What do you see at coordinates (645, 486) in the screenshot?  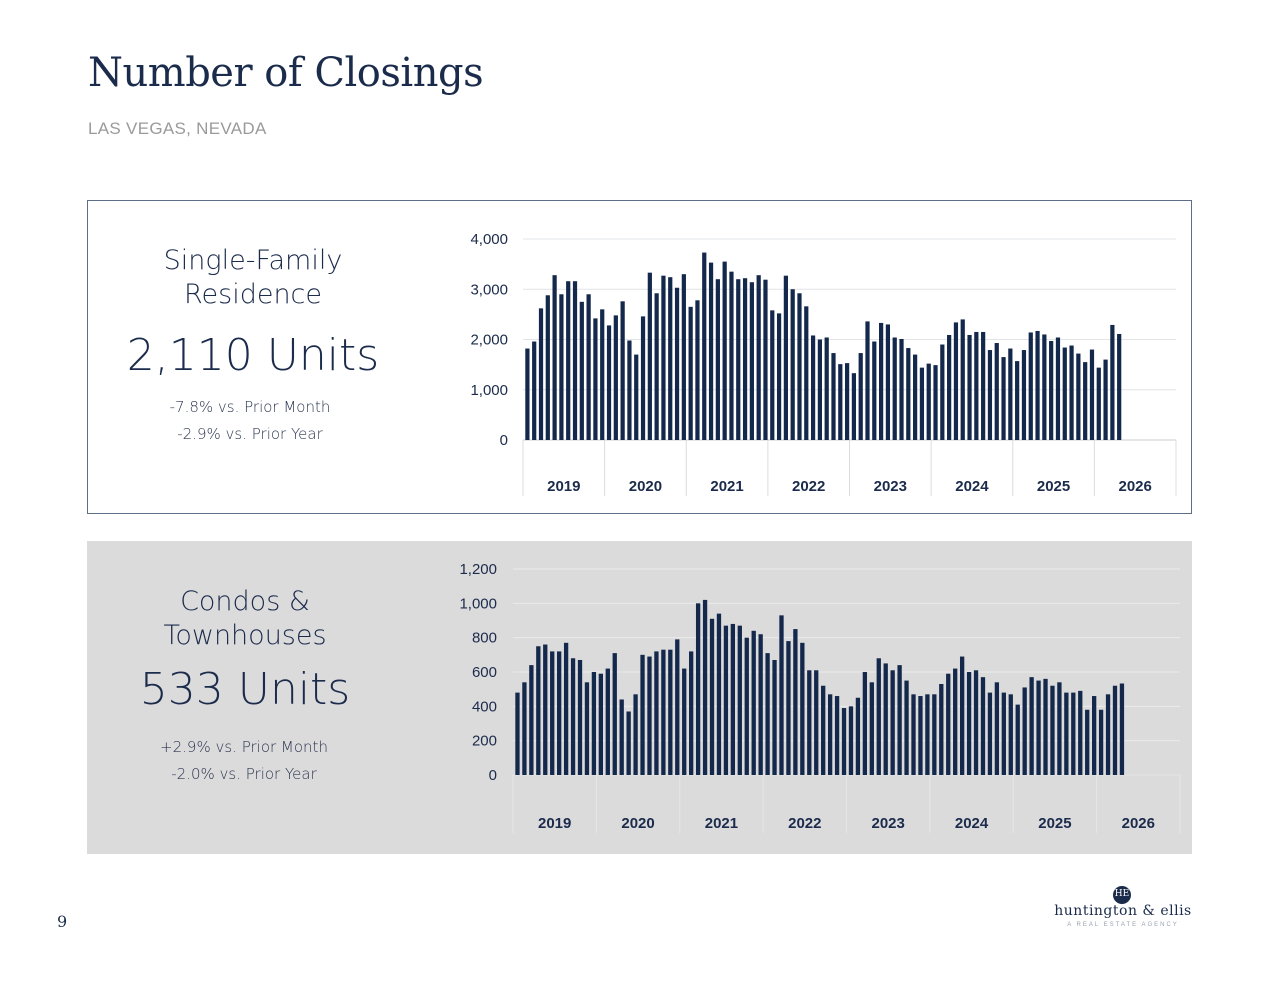 I see `year-label: 2020` at bounding box center [645, 486].